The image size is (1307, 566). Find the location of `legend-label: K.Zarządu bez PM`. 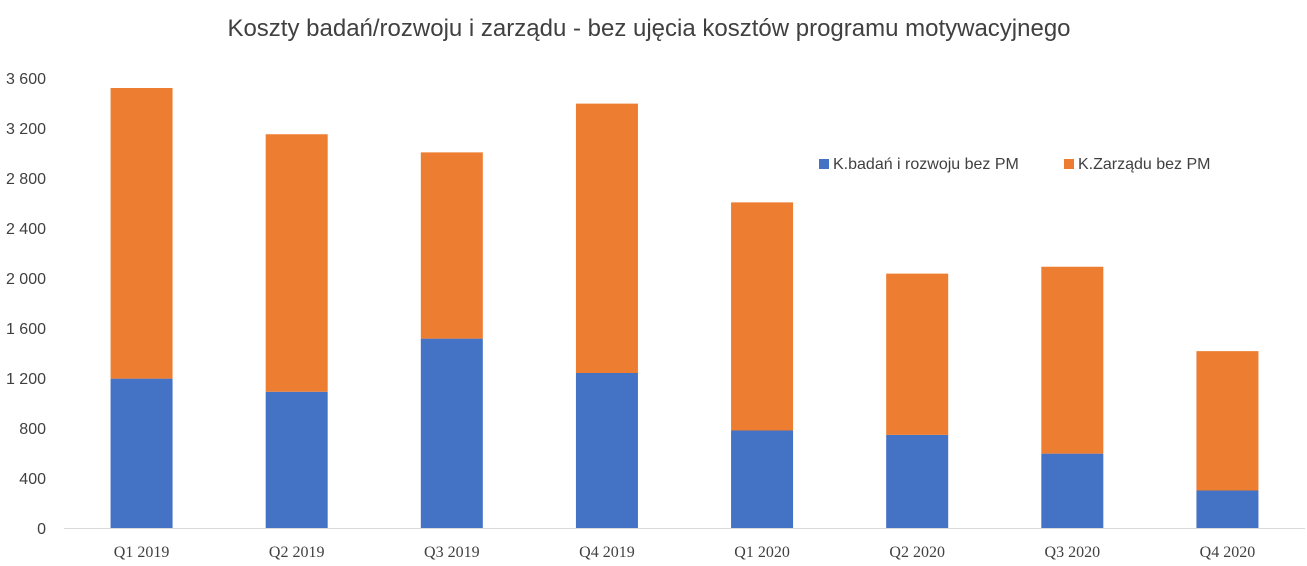

legend-label: K.Zarządu bez PM is located at coordinates (1144, 164).